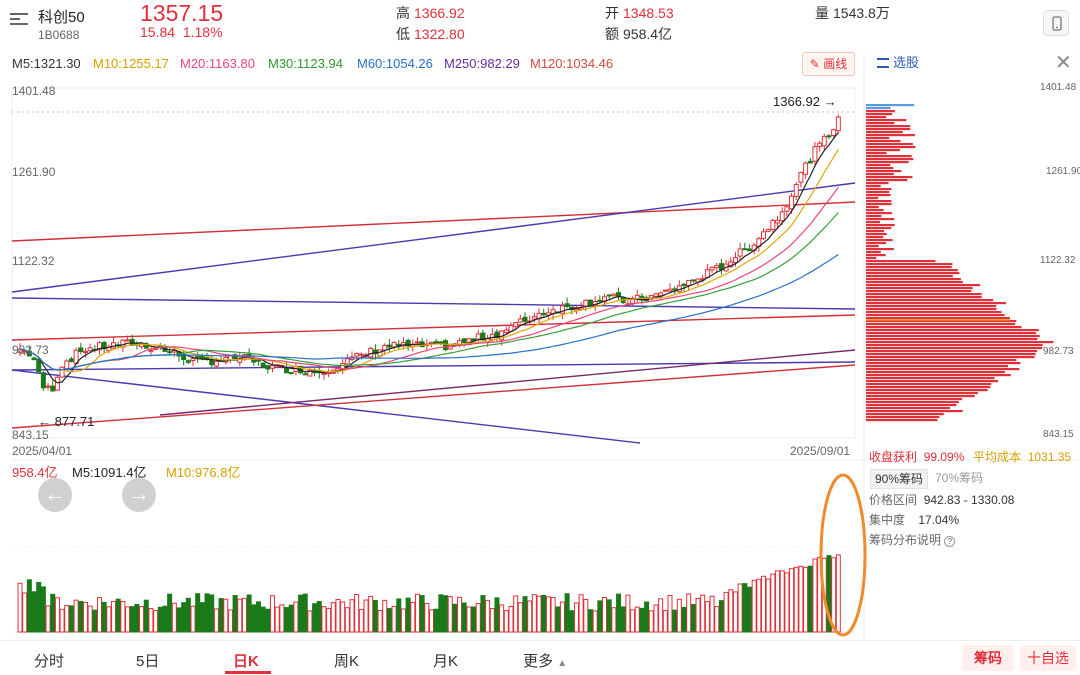 The width and height of the screenshot is (1080, 675). What do you see at coordinates (347, 661) in the screenshot?
I see `tab-weekly-k: 周K` at bounding box center [347, 661].